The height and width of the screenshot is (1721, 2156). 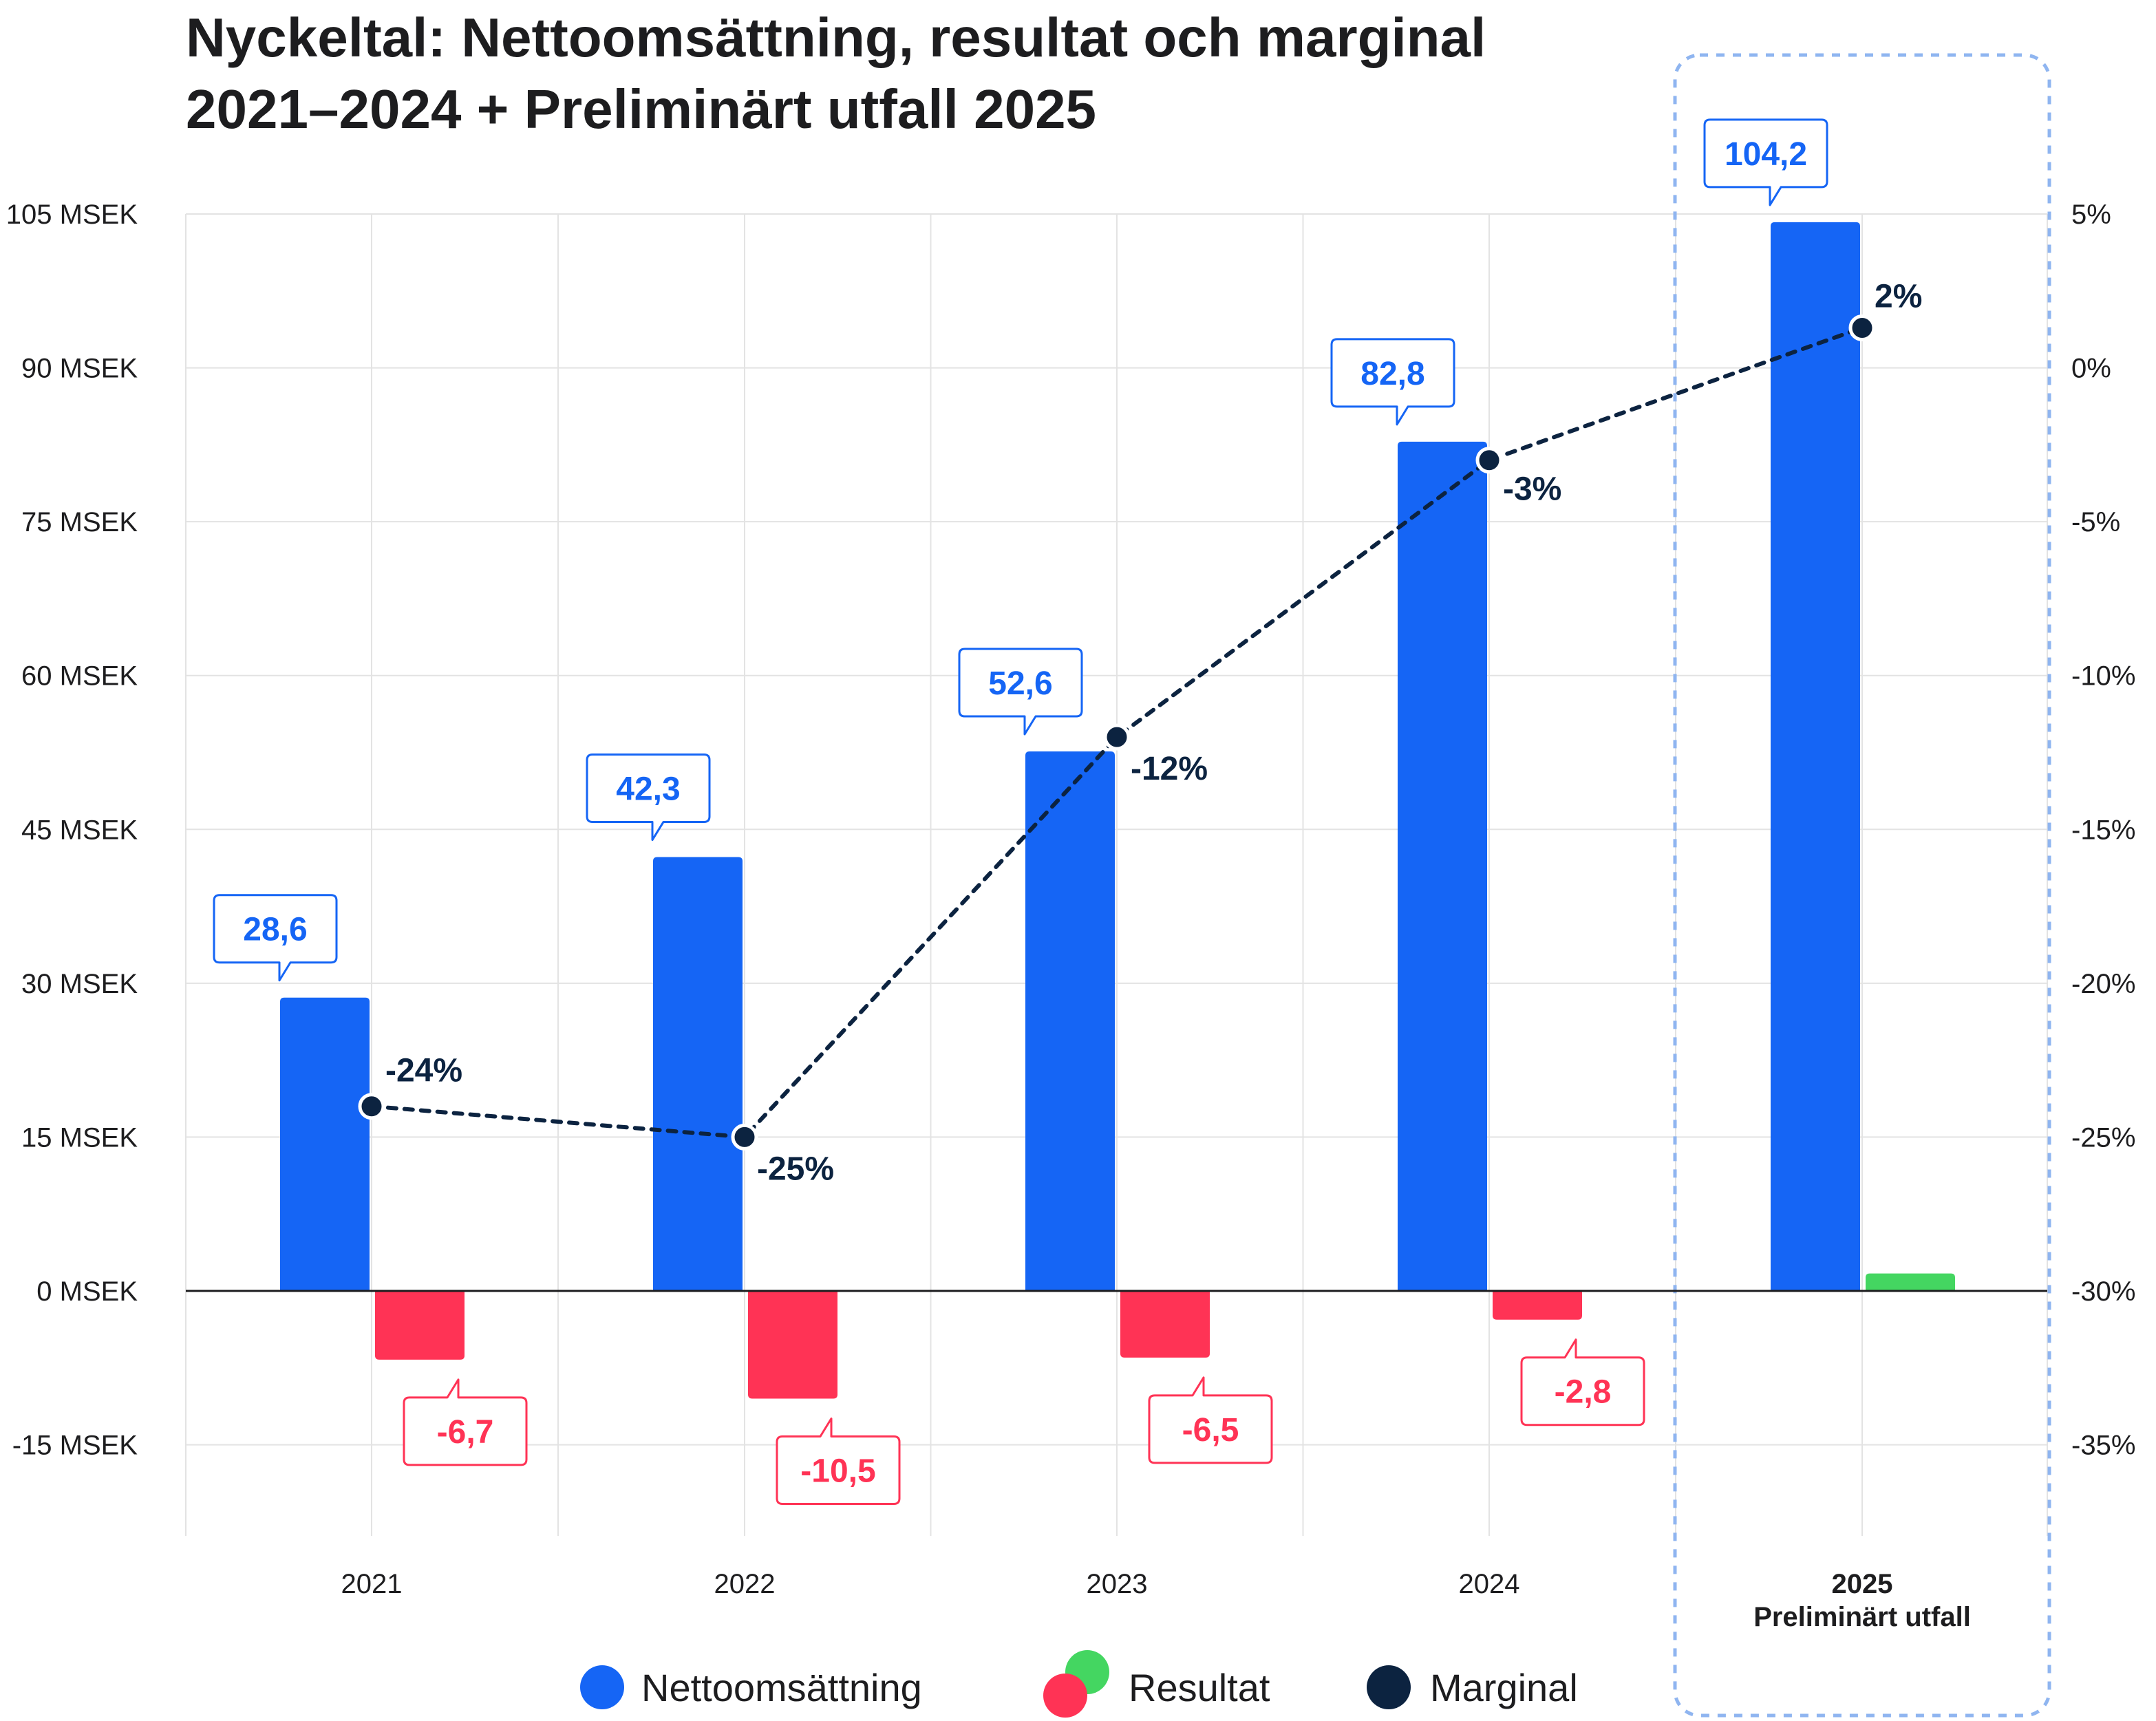 What do you see at coordinates (744, 1137) in the screenshot?
I see `margin-point-2022` at bounding box center [744, 1137].